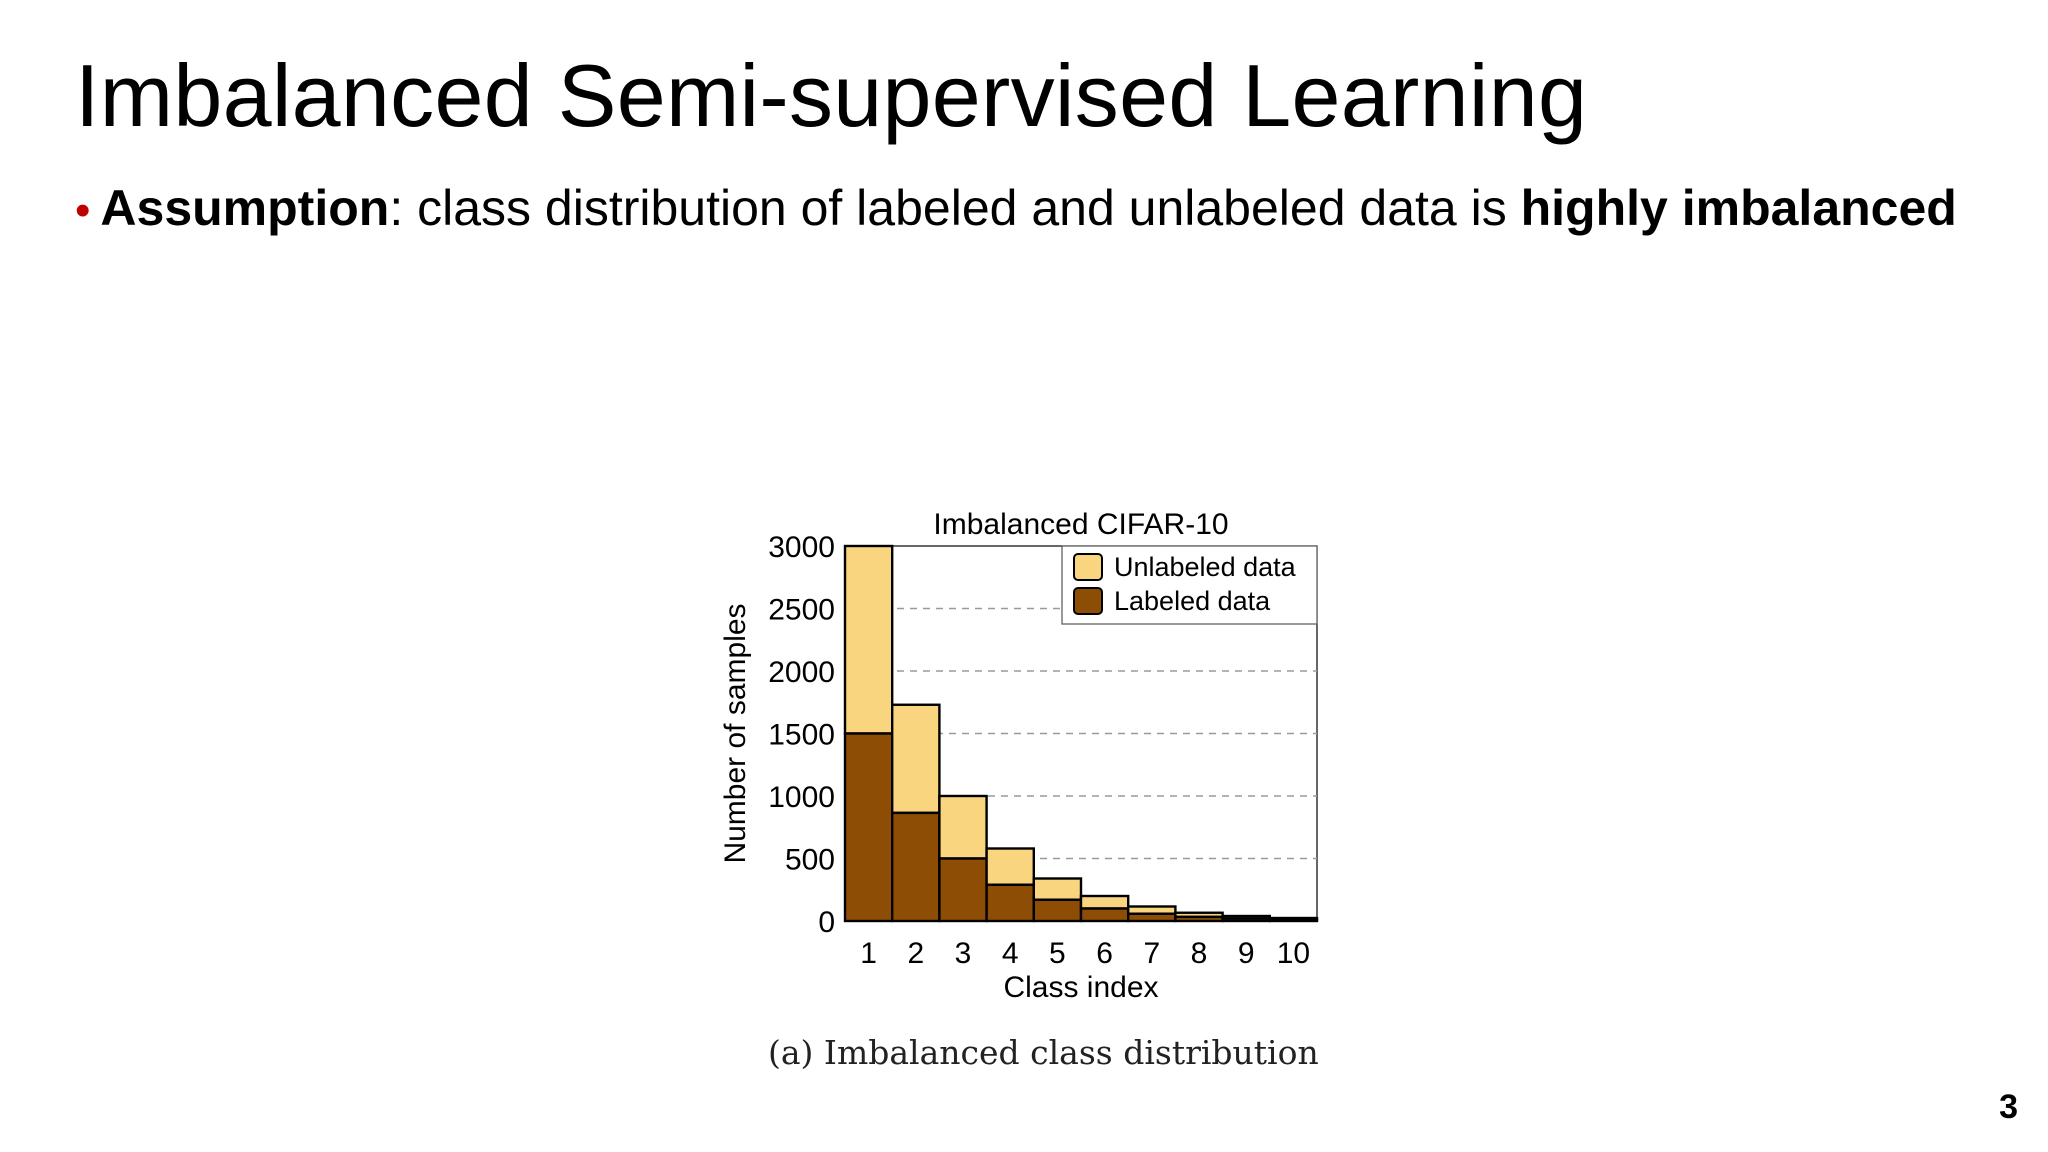 The image size is (2048, 1152). Describe the element at coordinates (1080, 524) in the screenshot. I see `chart-title: Imbalanced CIFAR-10` at that location.